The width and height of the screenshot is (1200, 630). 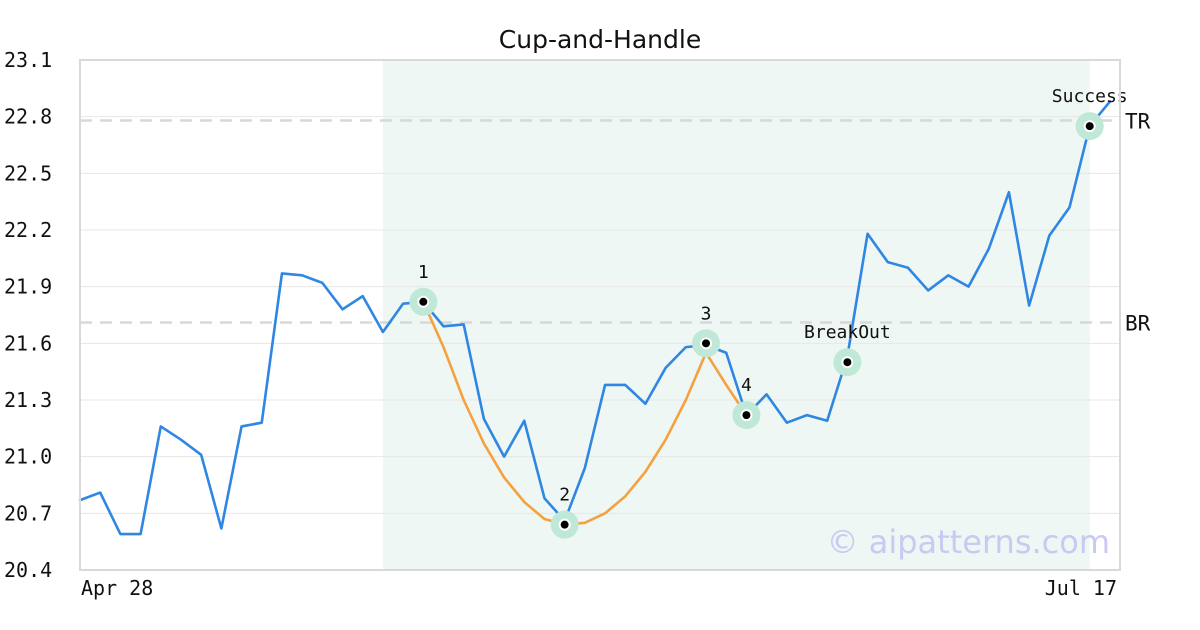 I want to click on y-tick-label: 22.5, so click(x=28, y=173).